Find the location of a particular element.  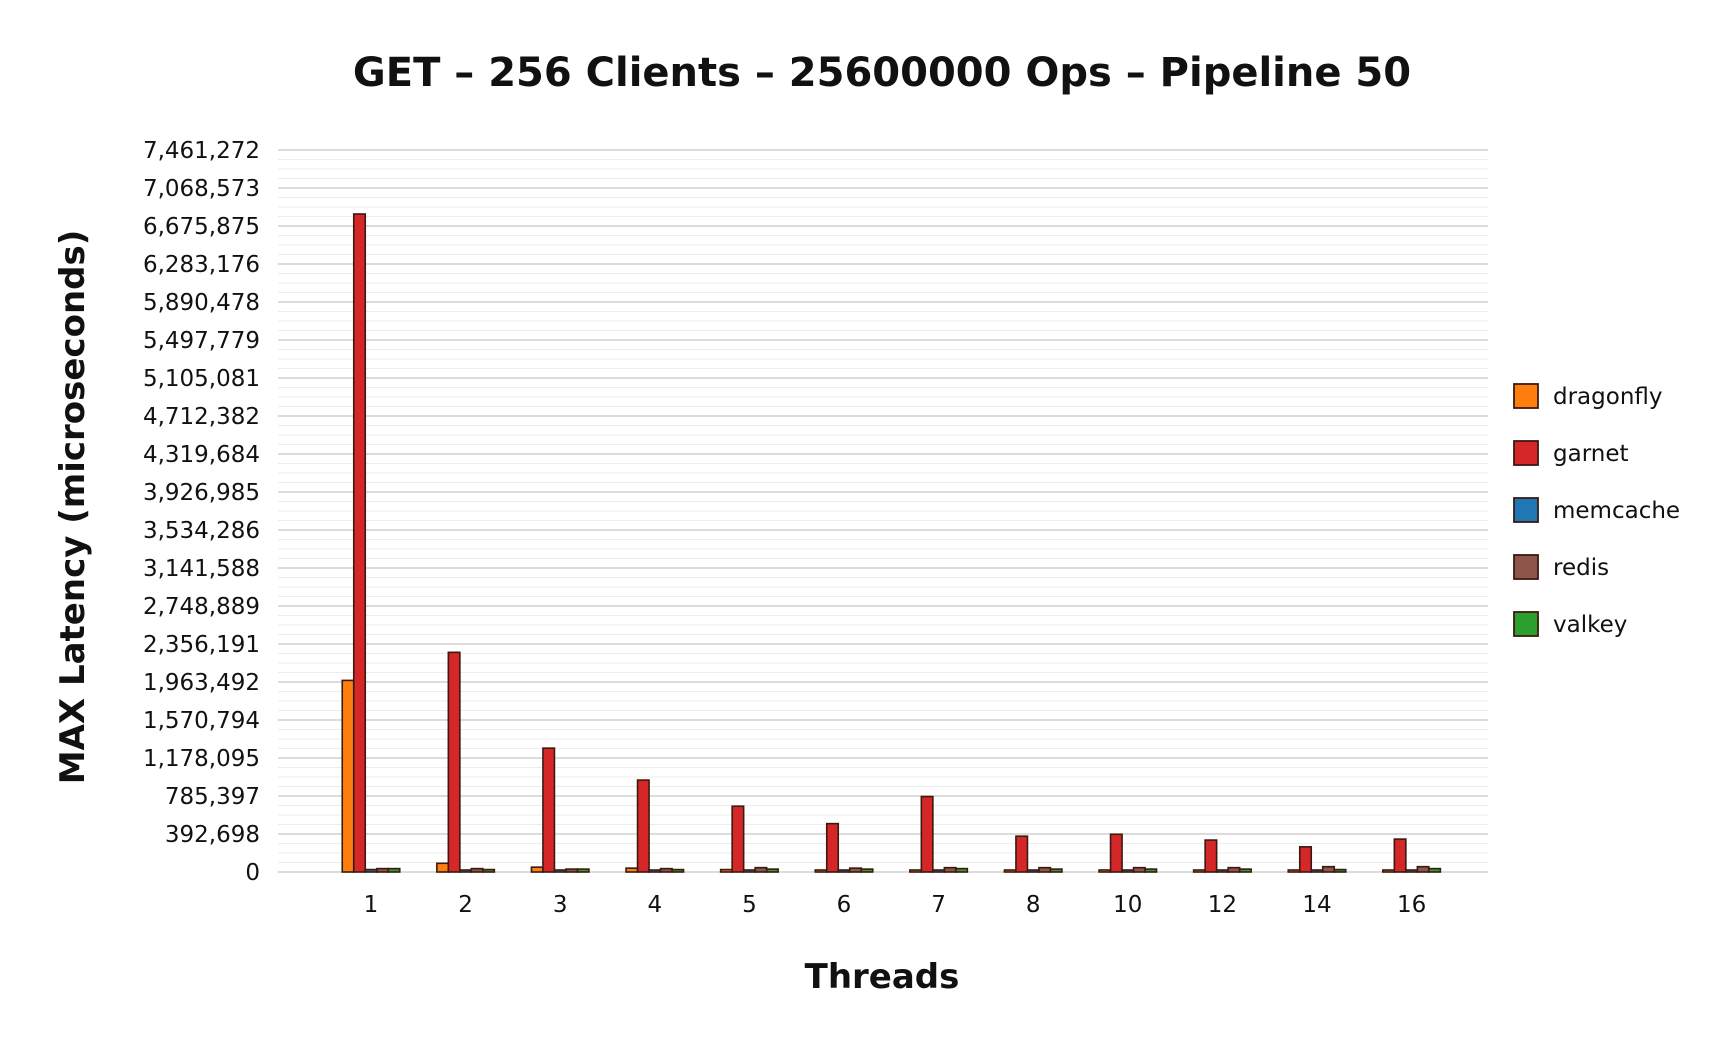

legend-swatch-memcache is located at coordinates (1526, 510).